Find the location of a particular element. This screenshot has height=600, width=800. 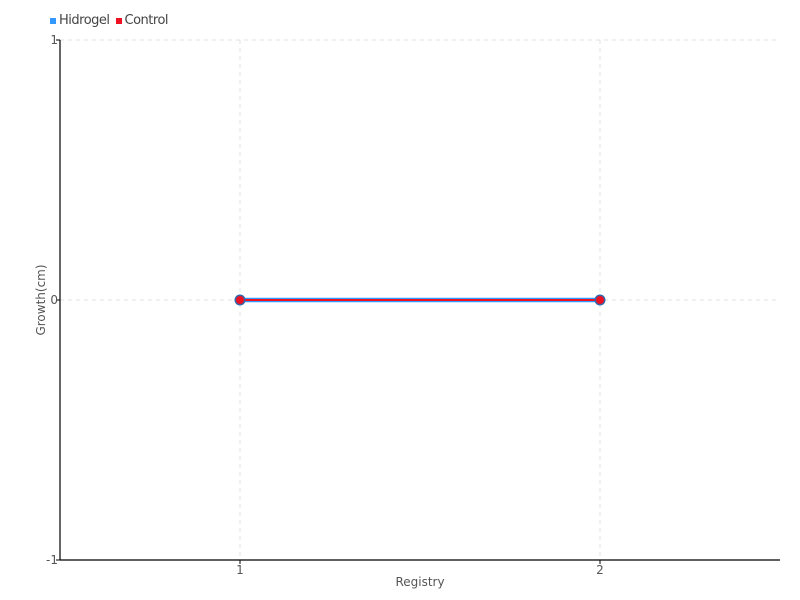

x-tick-label: 1 is located at coordinates (240, 570).